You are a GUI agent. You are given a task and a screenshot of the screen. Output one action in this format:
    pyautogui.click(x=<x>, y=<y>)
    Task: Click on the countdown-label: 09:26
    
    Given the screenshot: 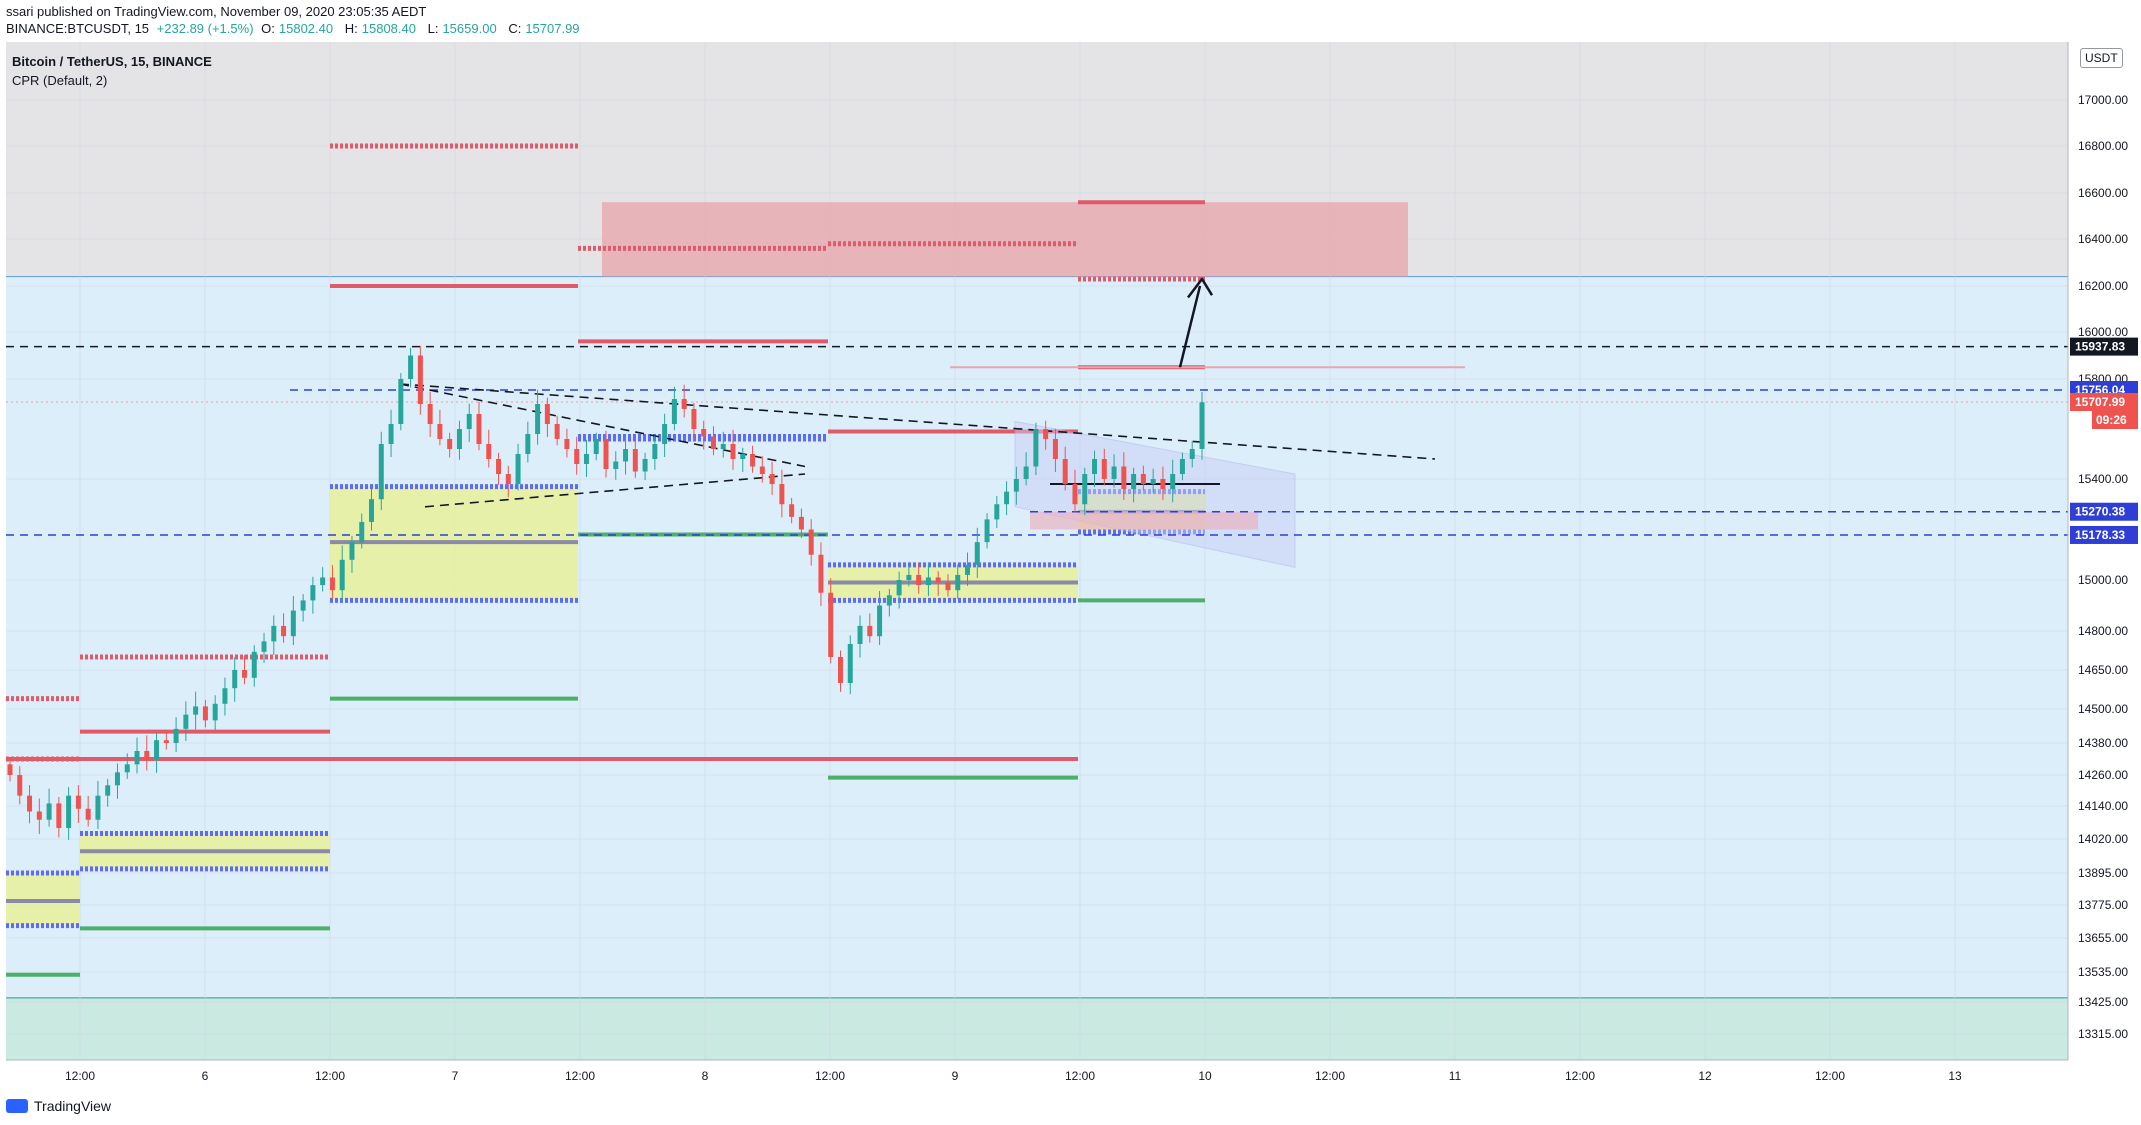 What is the action you would take?
    pyautogui.click(x=2111, y=420)
    